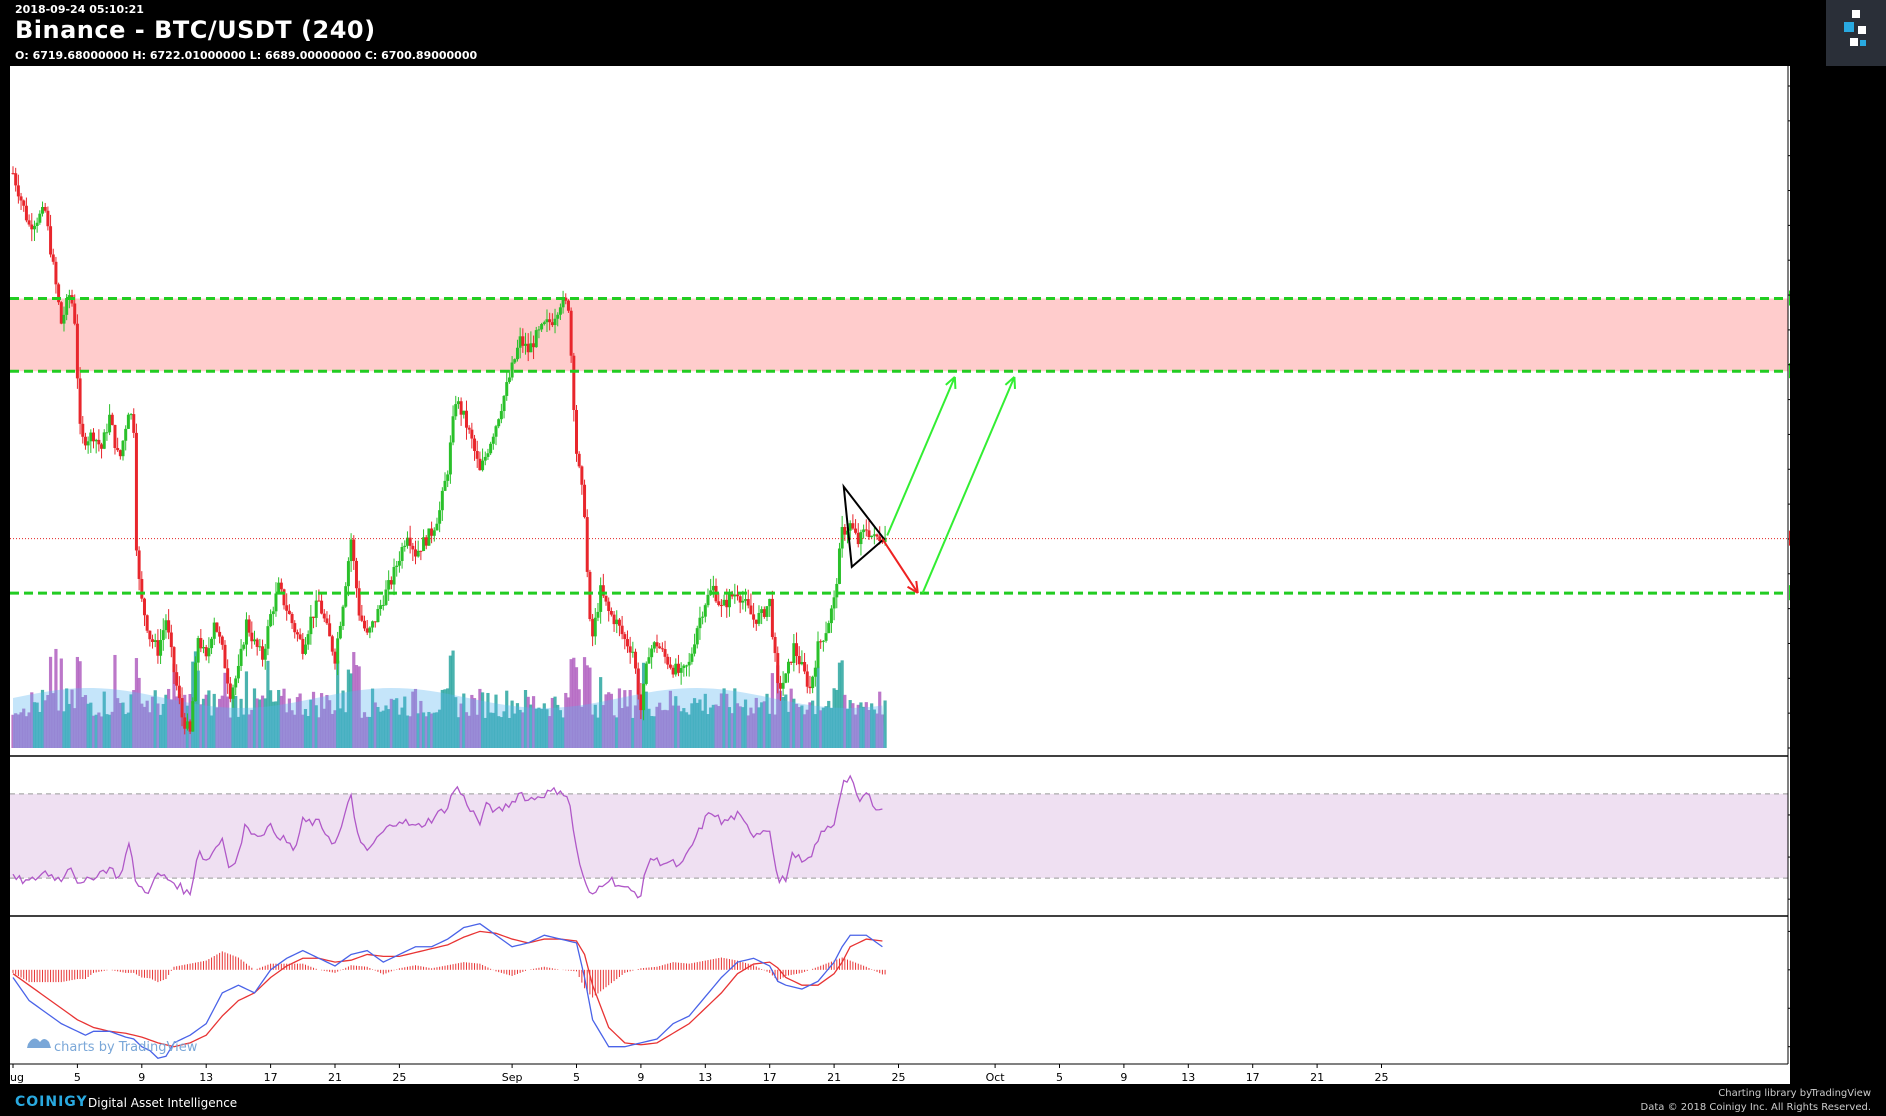 The height and width of the screenshot is (1116, 1886). I want to click on footer-tradingview: TradingView, so click(1840, 1093).